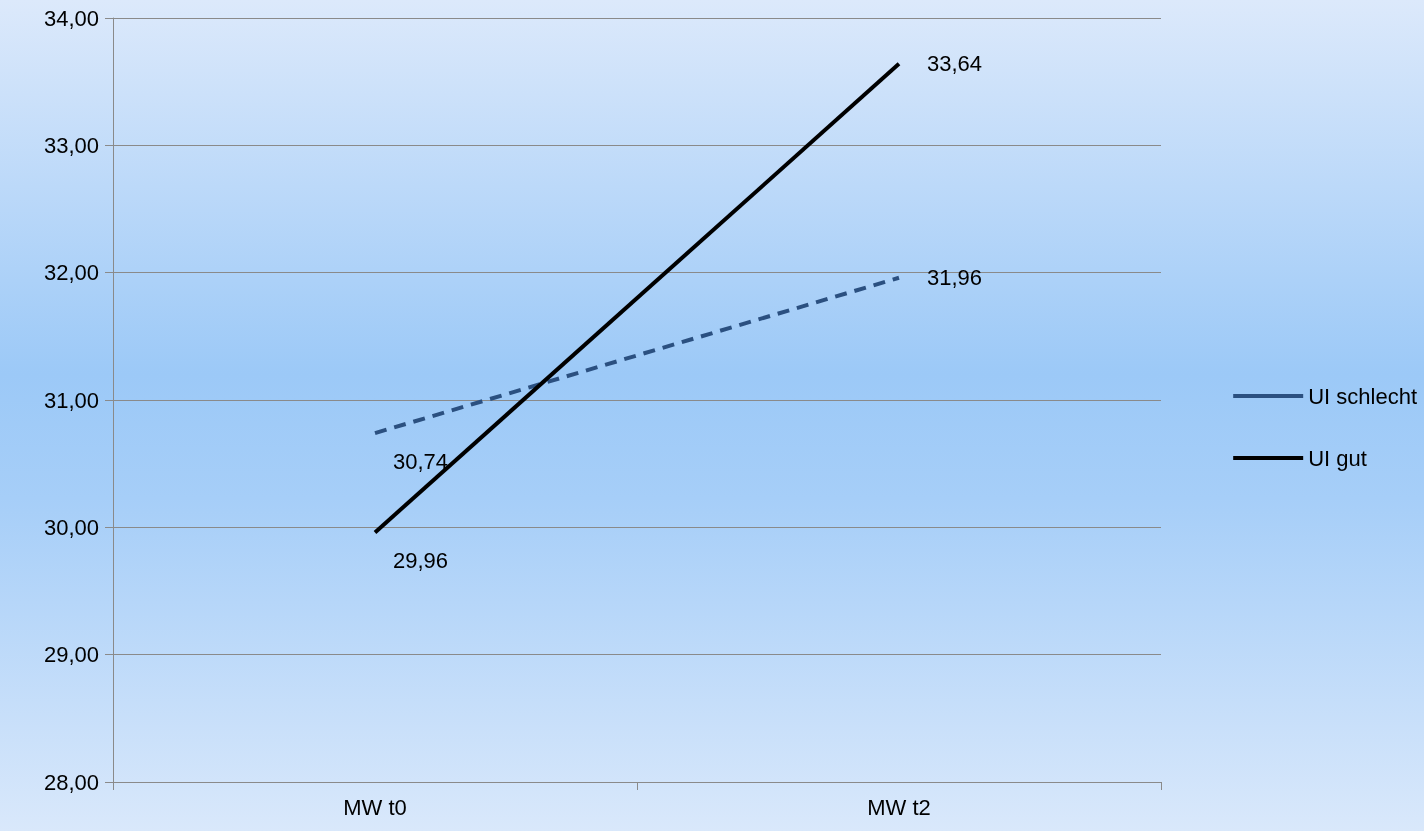 This screenshot has height=831, width=1424. I want to click on data-label: 29,96, so click(421, 560).